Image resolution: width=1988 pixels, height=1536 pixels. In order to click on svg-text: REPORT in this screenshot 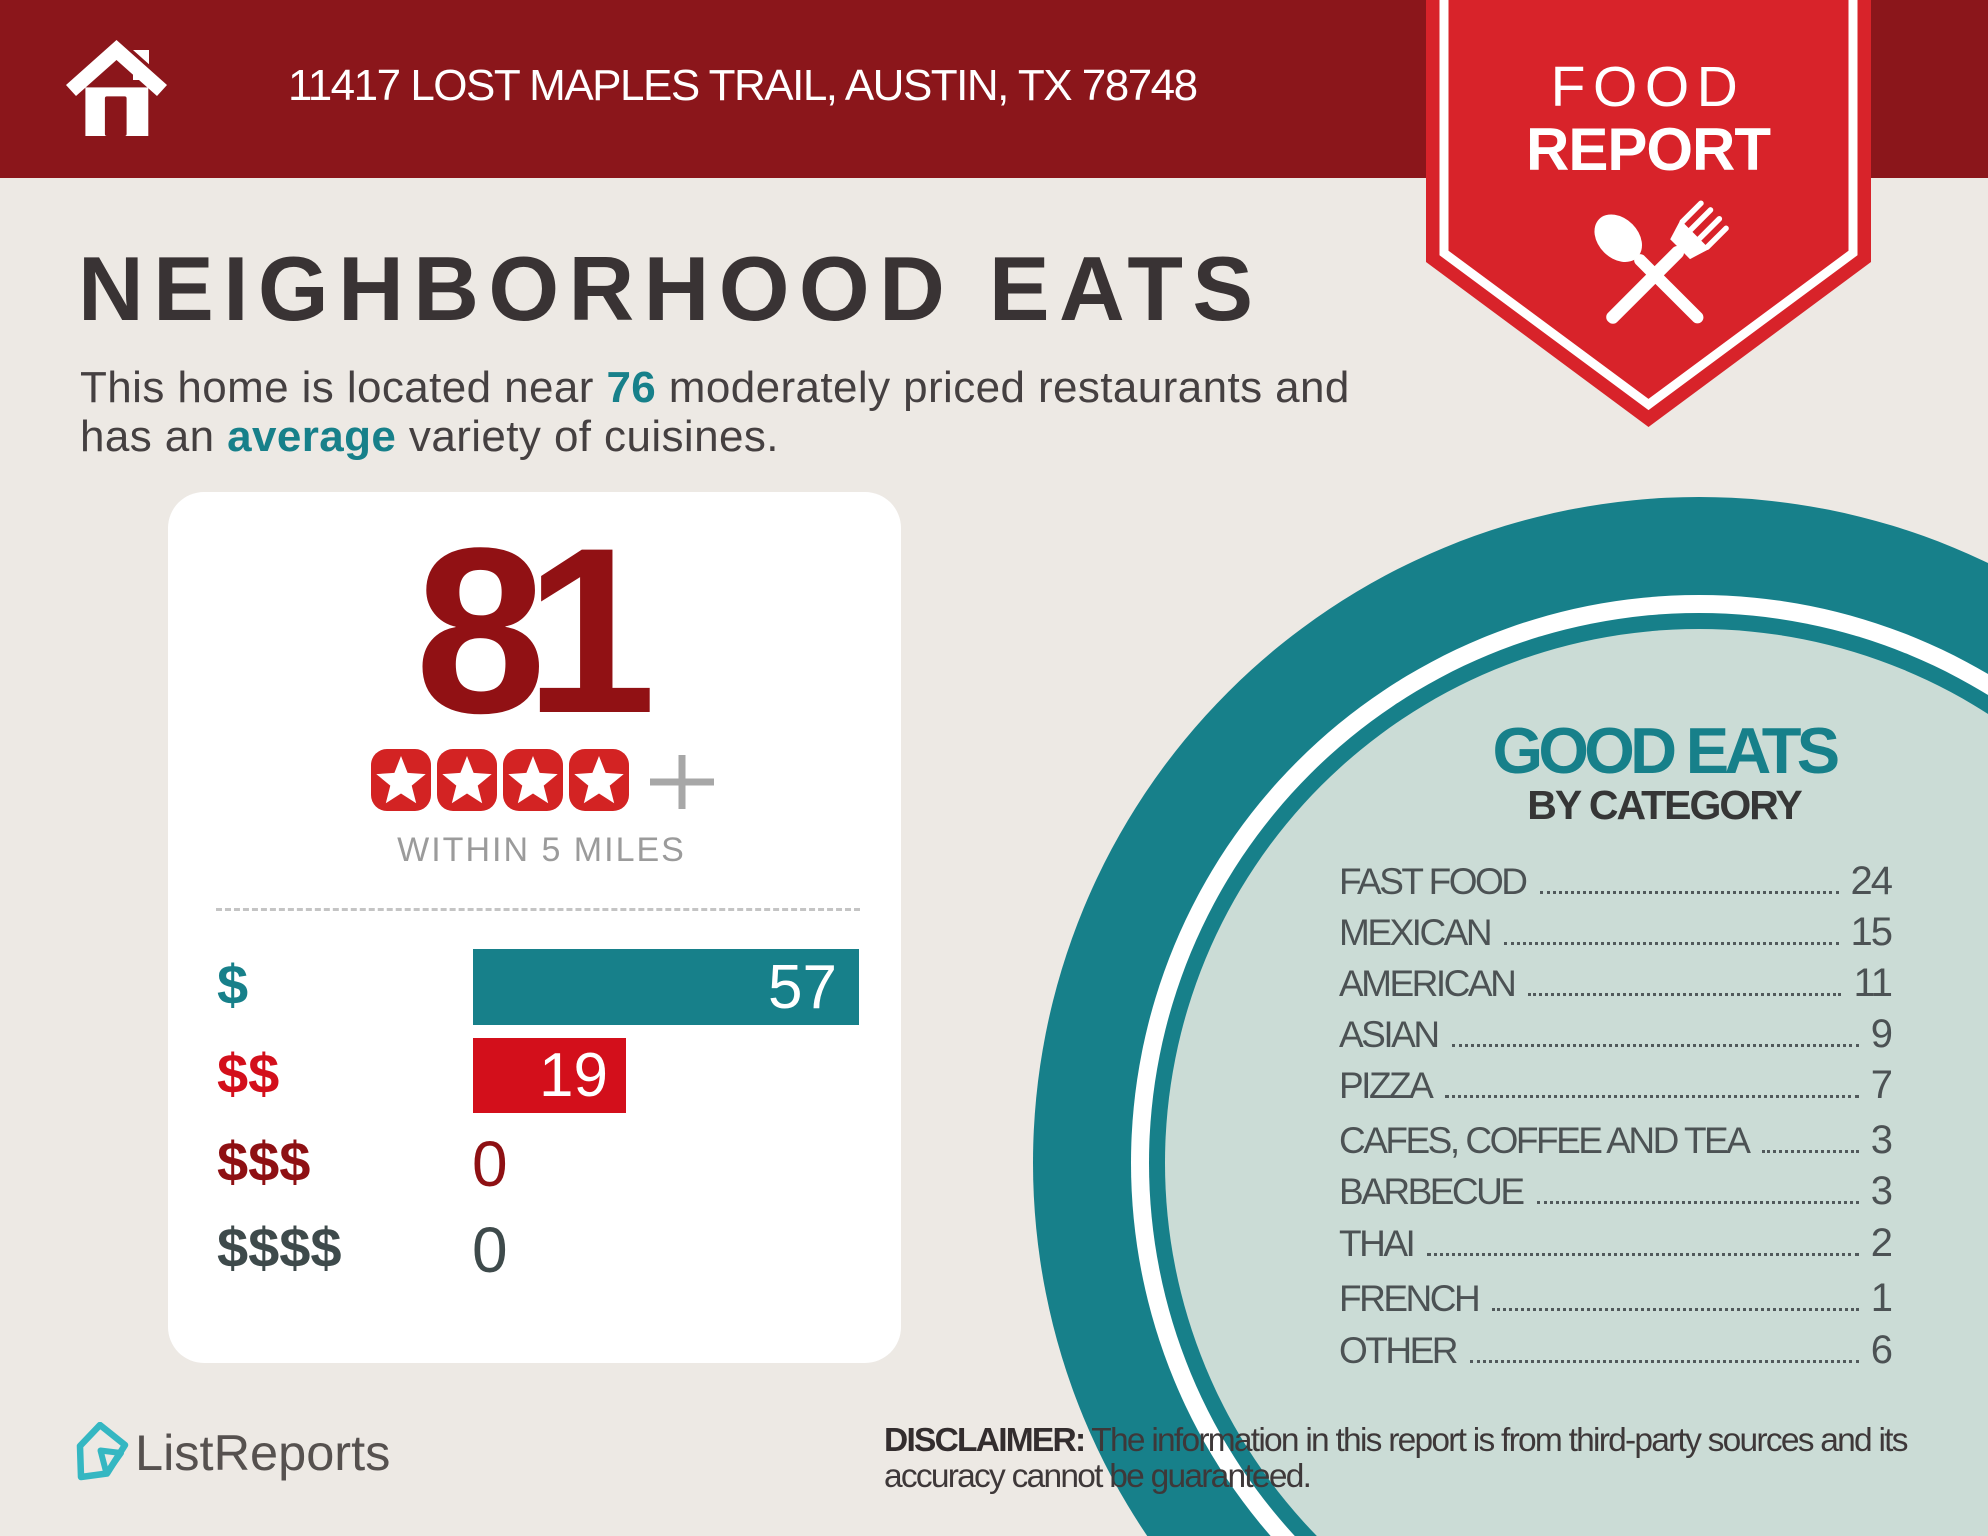, I will do `click(1648, 149)`.